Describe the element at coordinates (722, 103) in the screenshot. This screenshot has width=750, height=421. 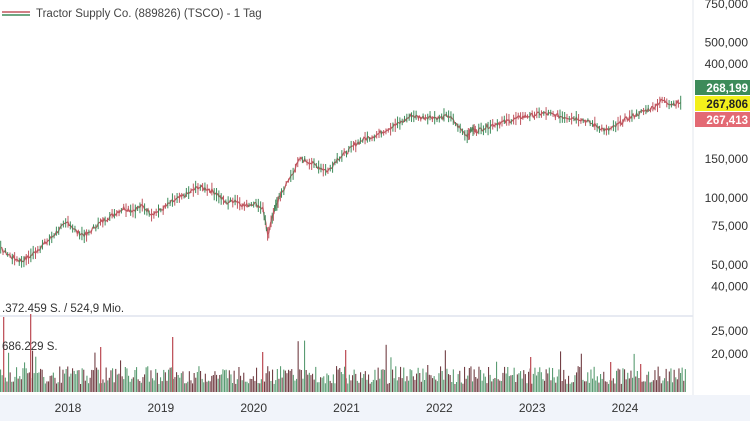
I see `price-badges: 268,199 267,806 267,413` at that location.